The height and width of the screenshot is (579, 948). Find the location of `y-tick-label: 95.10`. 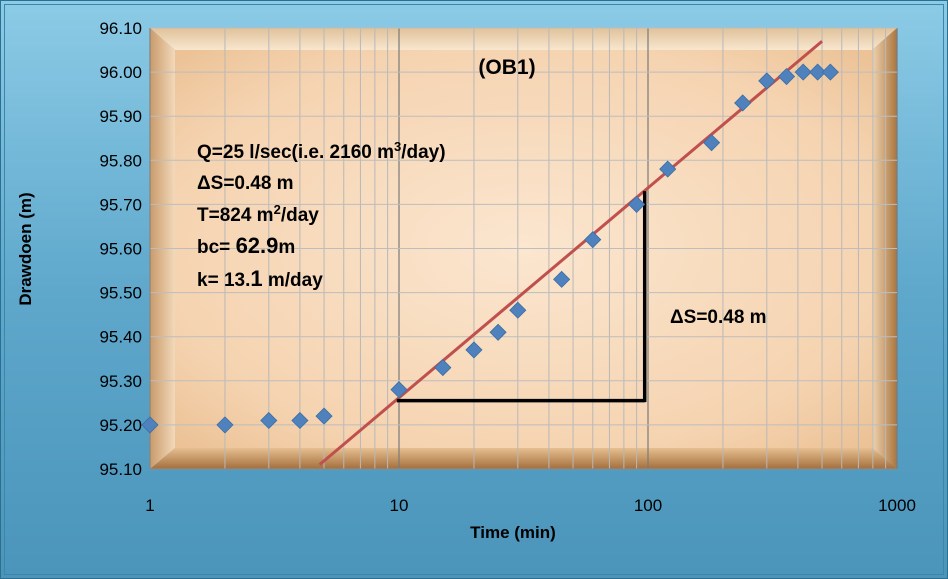

y-tick-label: 95.10 is located at coordinates (120, 469).